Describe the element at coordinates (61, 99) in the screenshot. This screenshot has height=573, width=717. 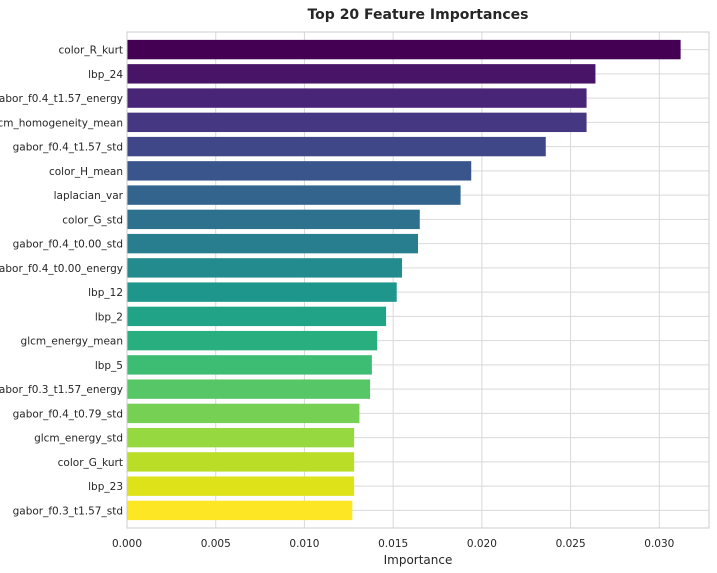
I see `category-label: gabor_f0.4_t1.57_energy` at that location.